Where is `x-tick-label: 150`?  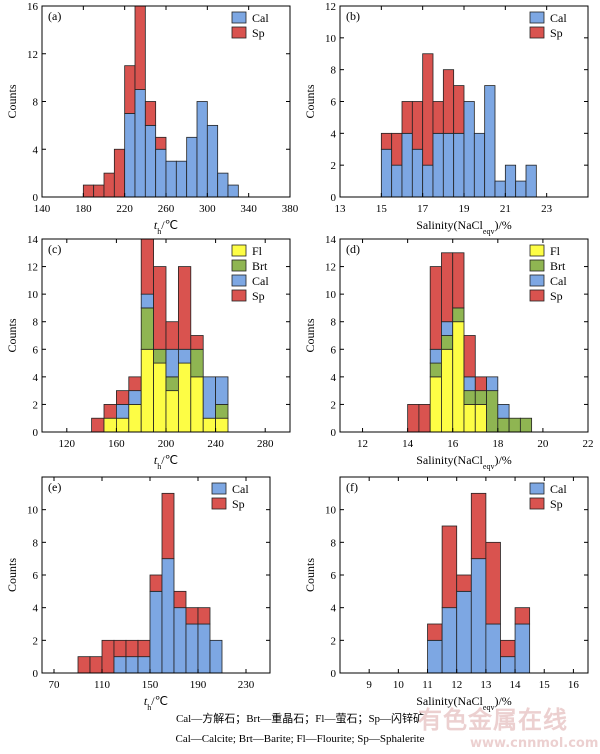 x-tick-label: 150 is located at coordinates (150, 685).